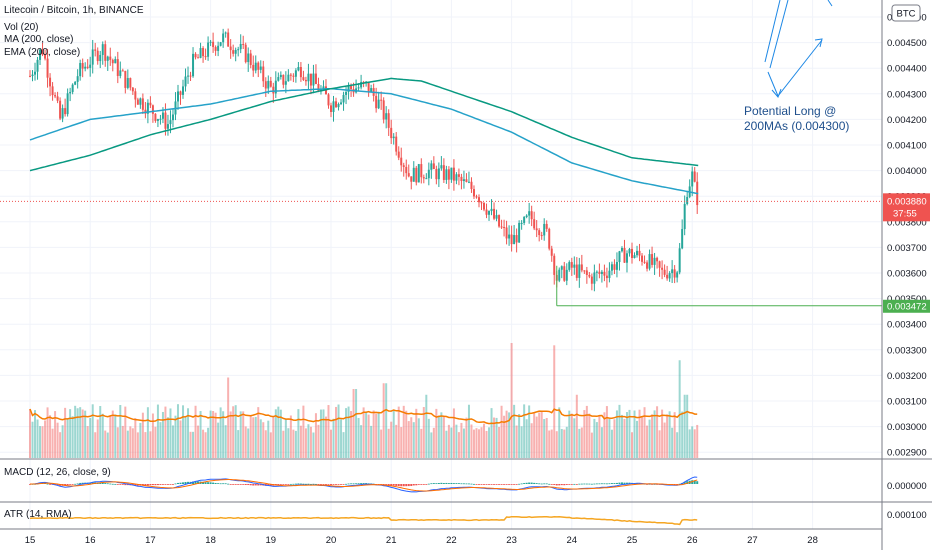  I want to click on legend-macd: MACD (12, 26, close, 9), so click(57, 472).